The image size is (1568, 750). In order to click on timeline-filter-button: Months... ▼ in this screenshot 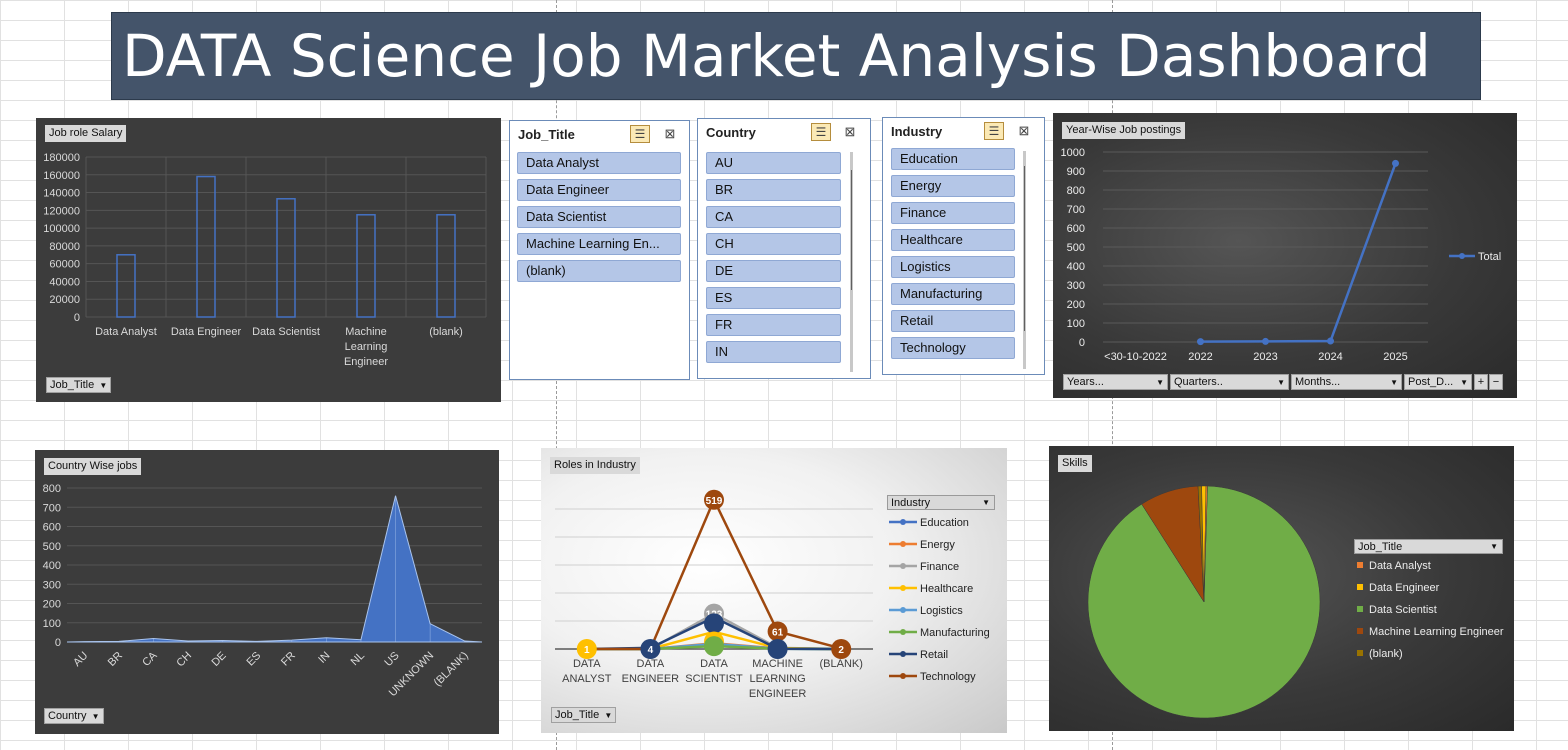, I will do `click(1346, 382)`.